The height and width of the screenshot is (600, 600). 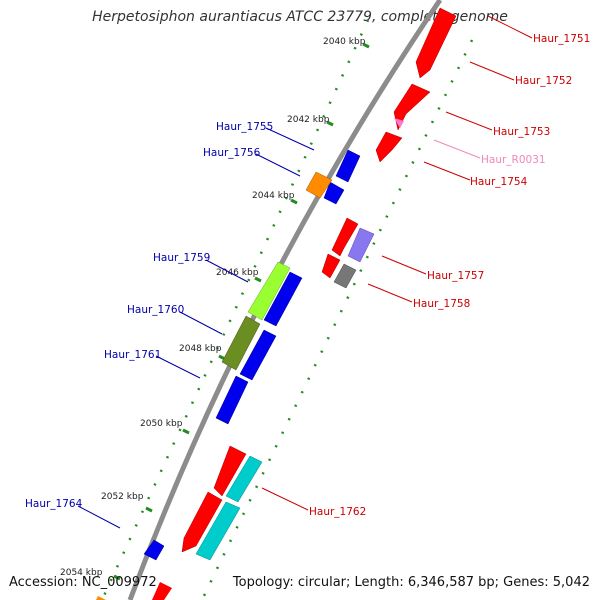 What do you see at coordinates (344, 42) in the screenshot?
I see `tick-label: 2040 kbp` at bounding box center [344, 42].